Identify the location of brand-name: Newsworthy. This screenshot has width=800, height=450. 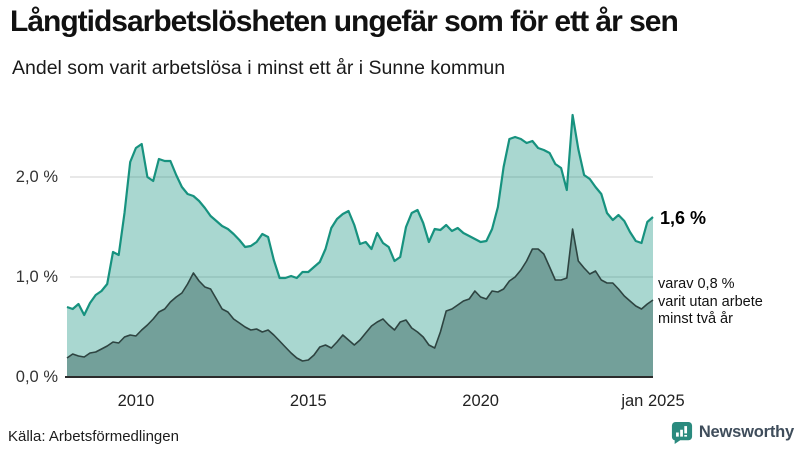
(746, 432).